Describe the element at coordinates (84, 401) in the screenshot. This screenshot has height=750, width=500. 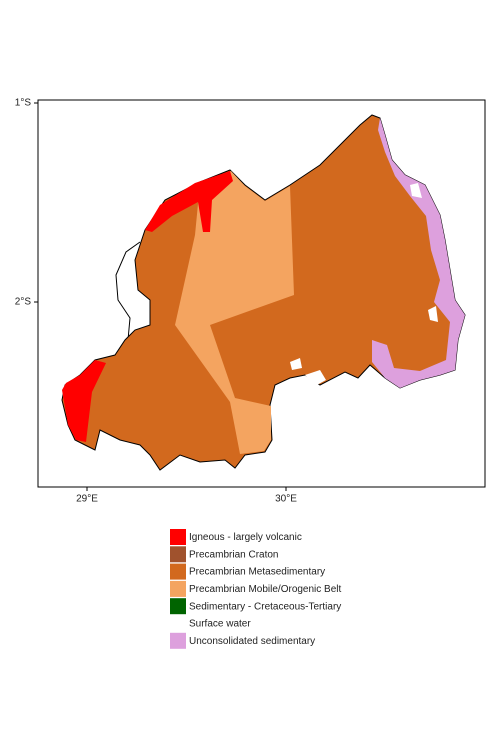
I see `igneous-southwest` at that location.